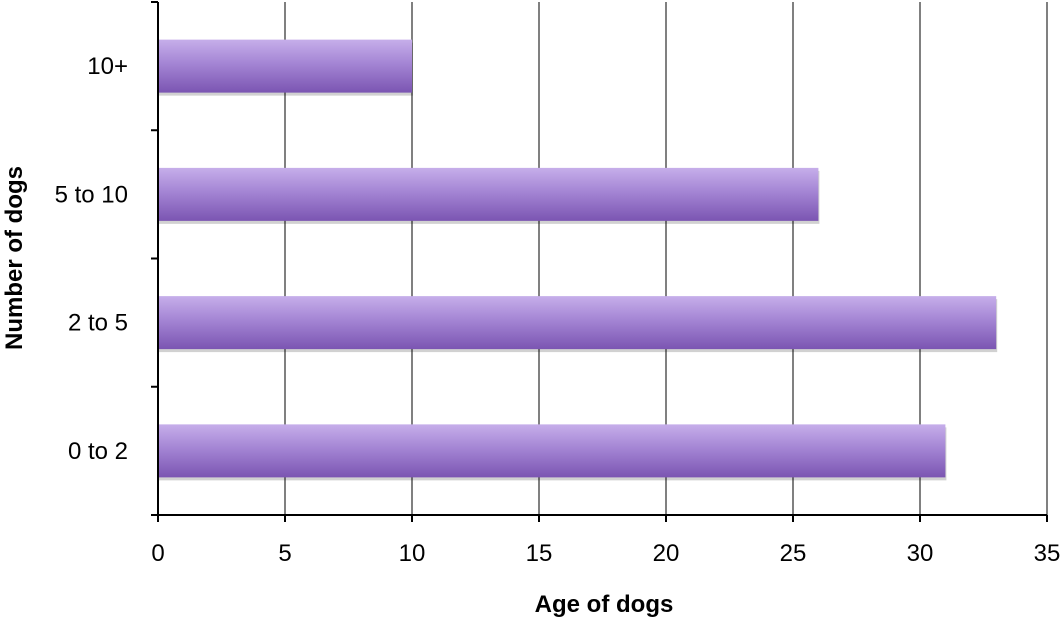 The width and height of the screenshot is (1064, 626). I want to click on y-axis-title: Number of dogs, so click(14, 258).